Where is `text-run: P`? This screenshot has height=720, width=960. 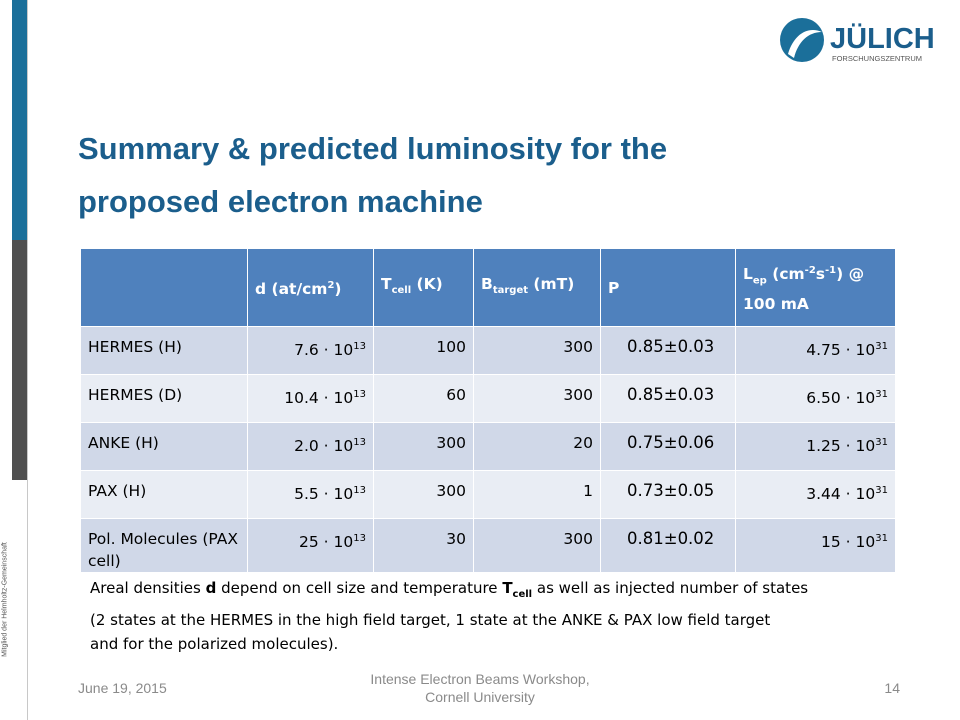
text-run: P is located at coordinates (614, 287).